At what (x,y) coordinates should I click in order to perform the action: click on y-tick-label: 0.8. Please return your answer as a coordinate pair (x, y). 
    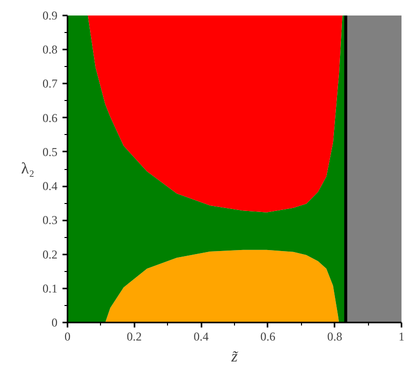
    Looking at the image, I should click on (50, 49).